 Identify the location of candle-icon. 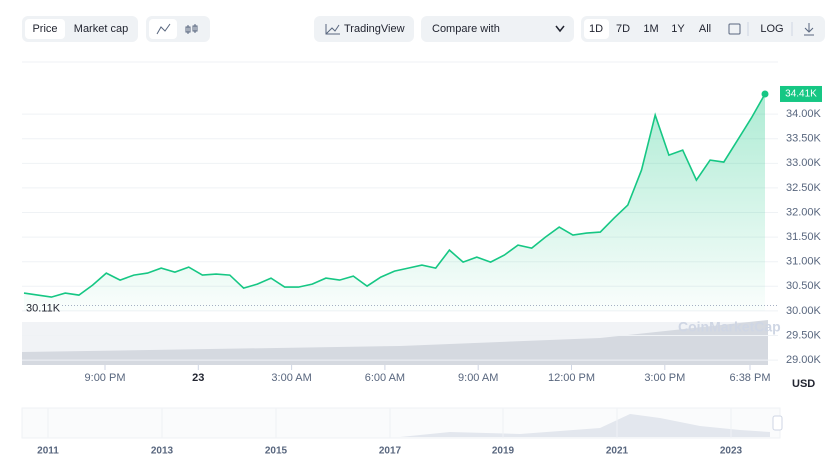
(191, 29).